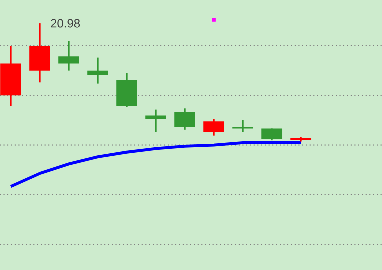 The height and width of the screenshot is (270, 382). What do you see at coordinates (65, 23) in the screenshot?
I see `annotation: 20.98` at bounding box center [65, 23].